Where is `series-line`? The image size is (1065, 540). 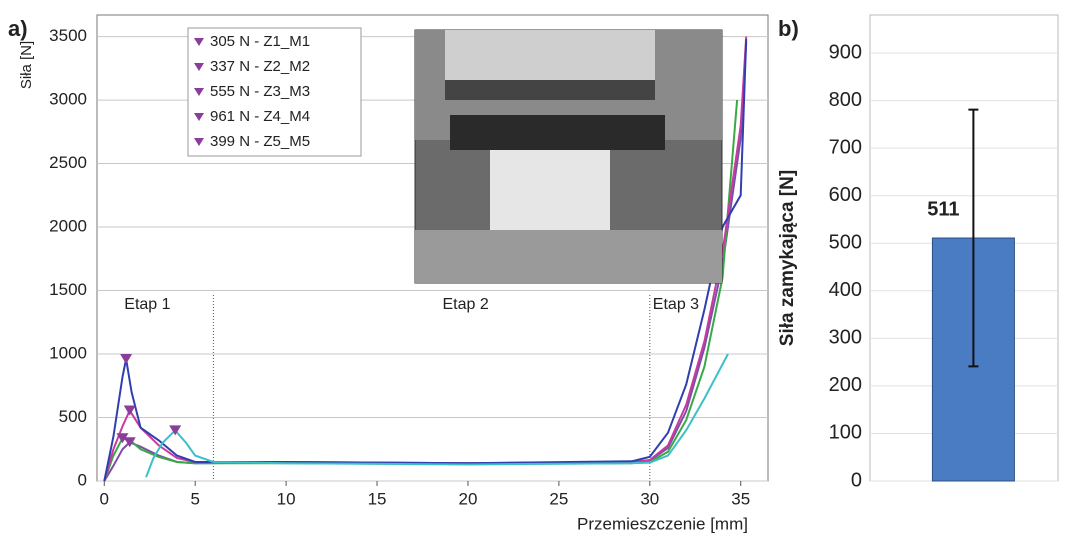
series-line is located at coordinates (437, 415).